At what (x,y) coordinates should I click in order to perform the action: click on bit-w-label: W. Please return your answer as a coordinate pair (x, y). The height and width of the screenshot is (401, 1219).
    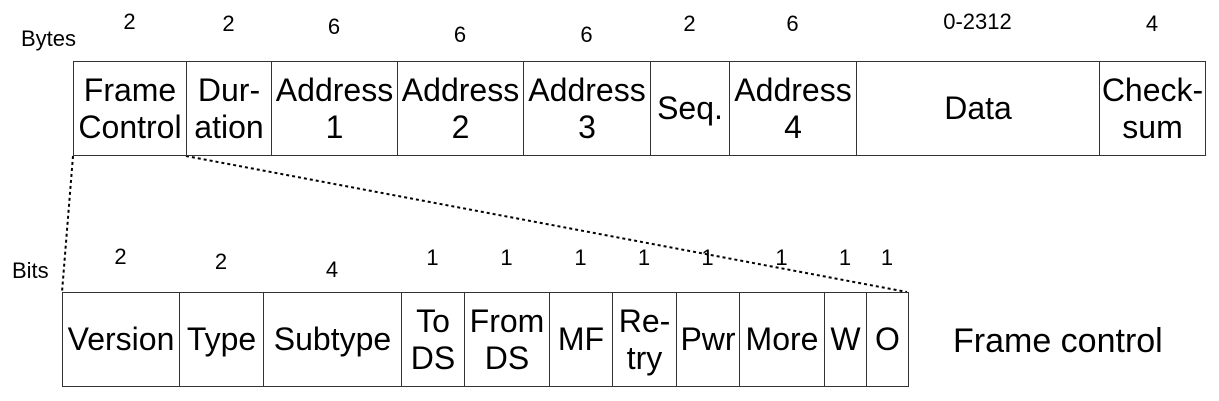
    Looking at the image, I should click on (845, 339).